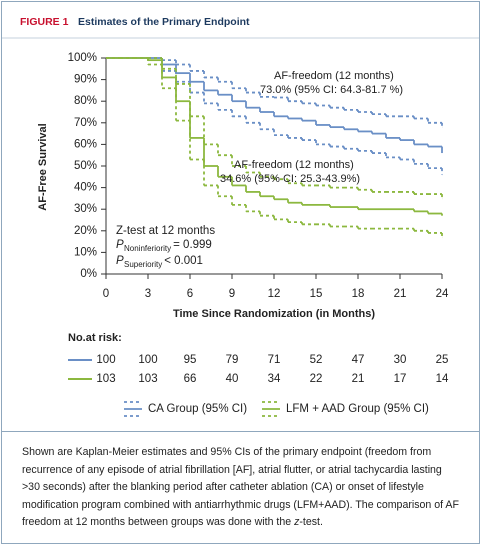 The height and width of the screenshot is (545, 481). Describe the element at coordinates (232, 360) in the screenshot. I see `risk-count: 79` at that location.